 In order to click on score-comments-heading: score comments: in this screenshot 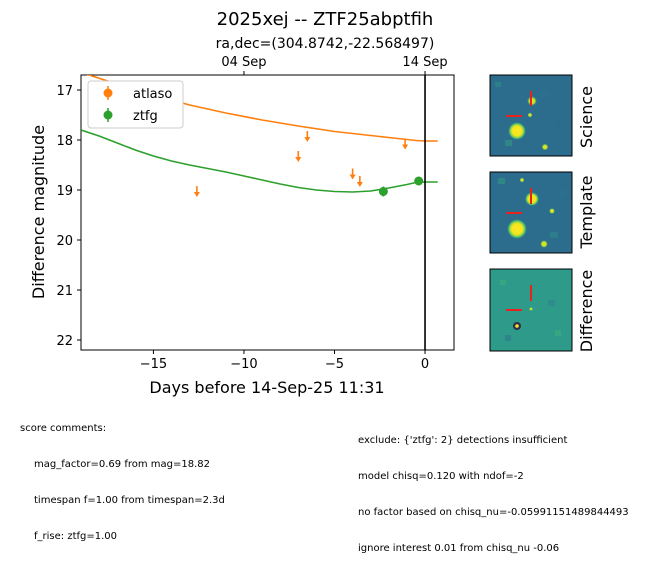, I will do `click(63, 428)`.